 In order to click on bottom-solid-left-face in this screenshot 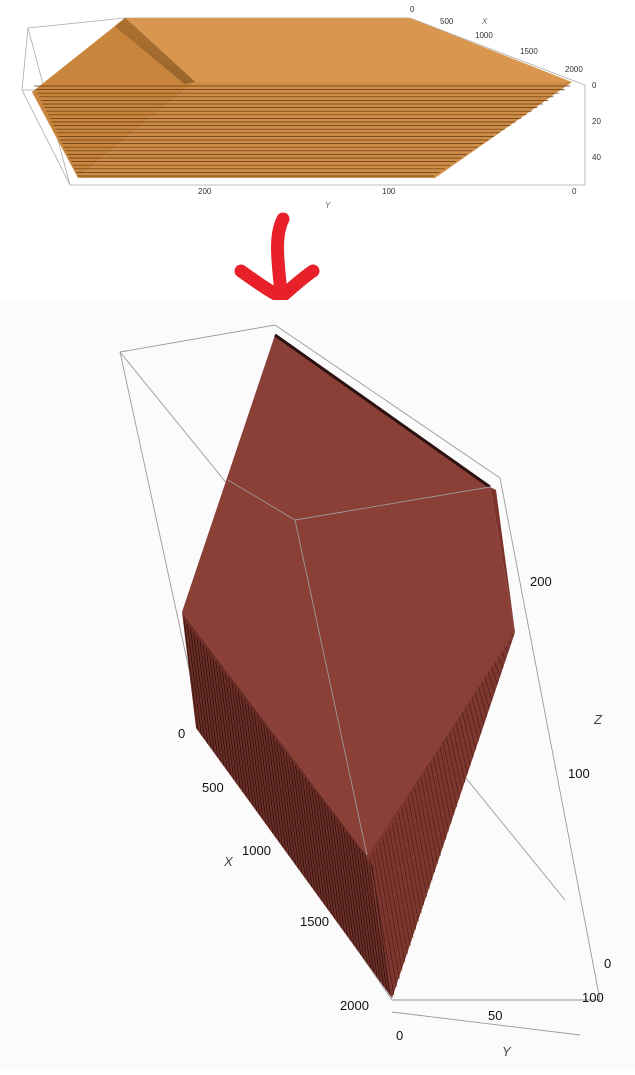, I will do `click(287, 805)`.